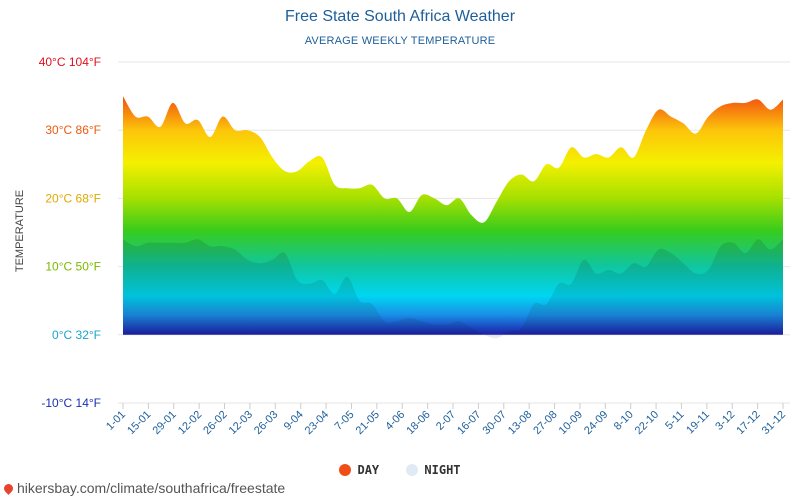 The image size is (800, 500). What do you see at coordinates (571, 423) in the screenshot?
I see `x-tick-label: 10-09` at bounding box center [571, 423].